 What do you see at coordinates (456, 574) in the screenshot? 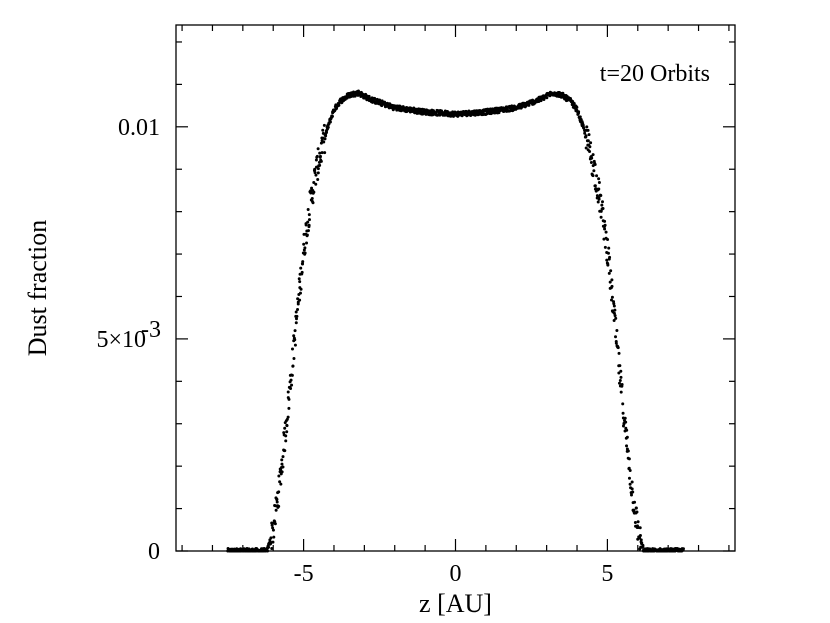
I see `x-tick-label: 0` at bounding box center [456, 574].